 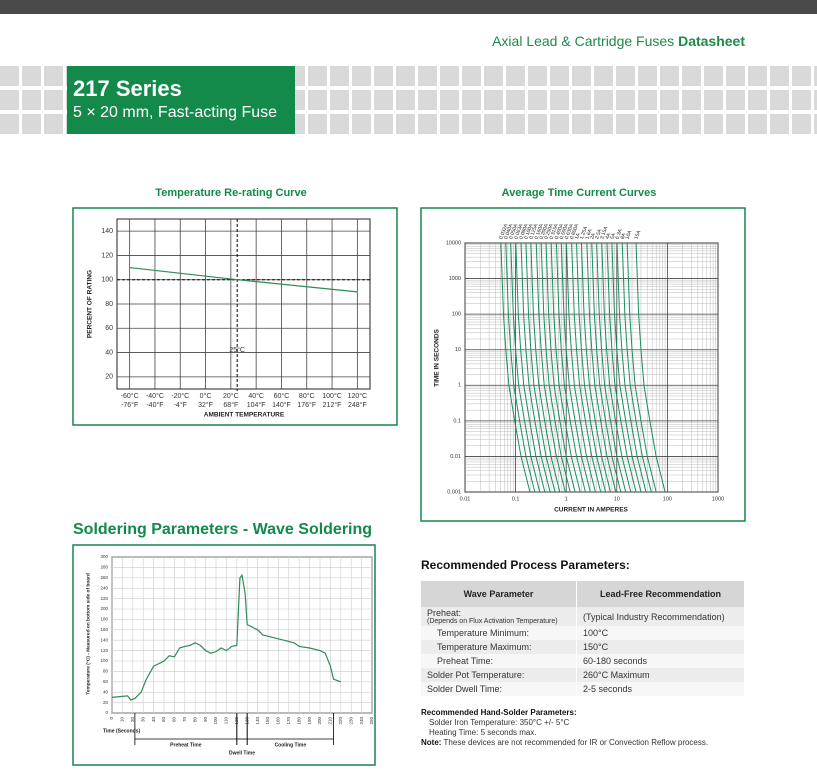 What do you see at coordinates (566, 499) in the screenshot?
I see `x-tick-label: 1` at bounding box center [566, 499].